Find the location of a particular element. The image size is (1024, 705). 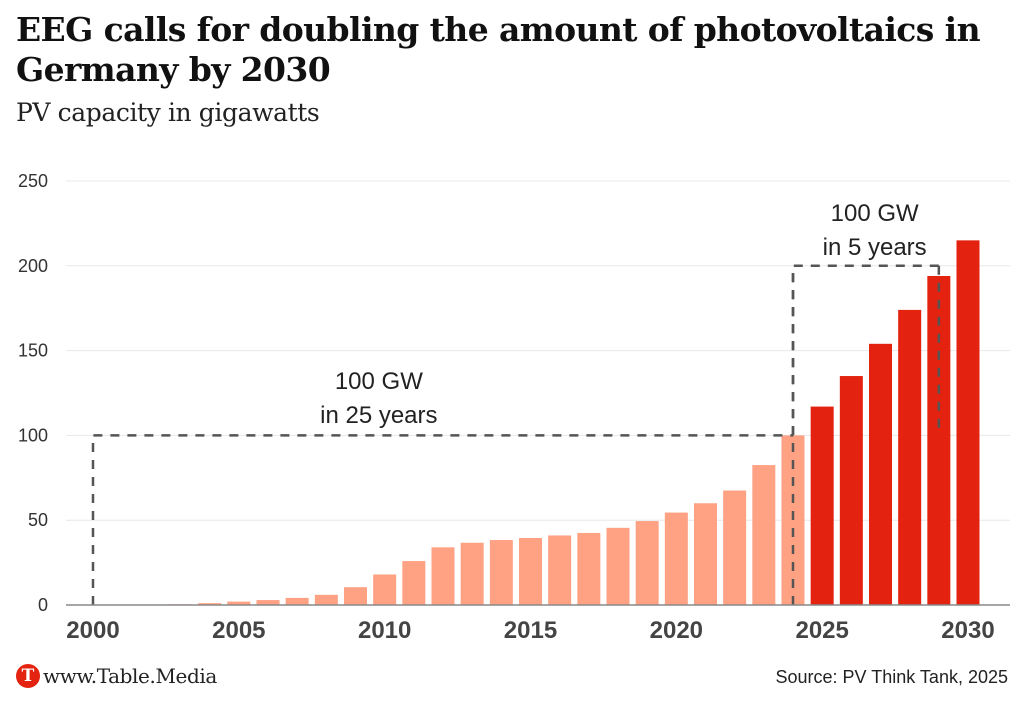

x-tick-label: 2025 is located at coordinates (821, 630).